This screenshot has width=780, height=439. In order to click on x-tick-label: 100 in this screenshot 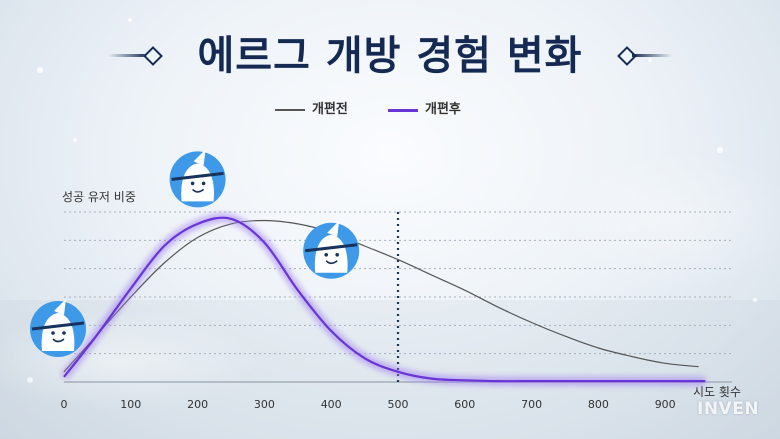, I will do `click(130, 404)`.